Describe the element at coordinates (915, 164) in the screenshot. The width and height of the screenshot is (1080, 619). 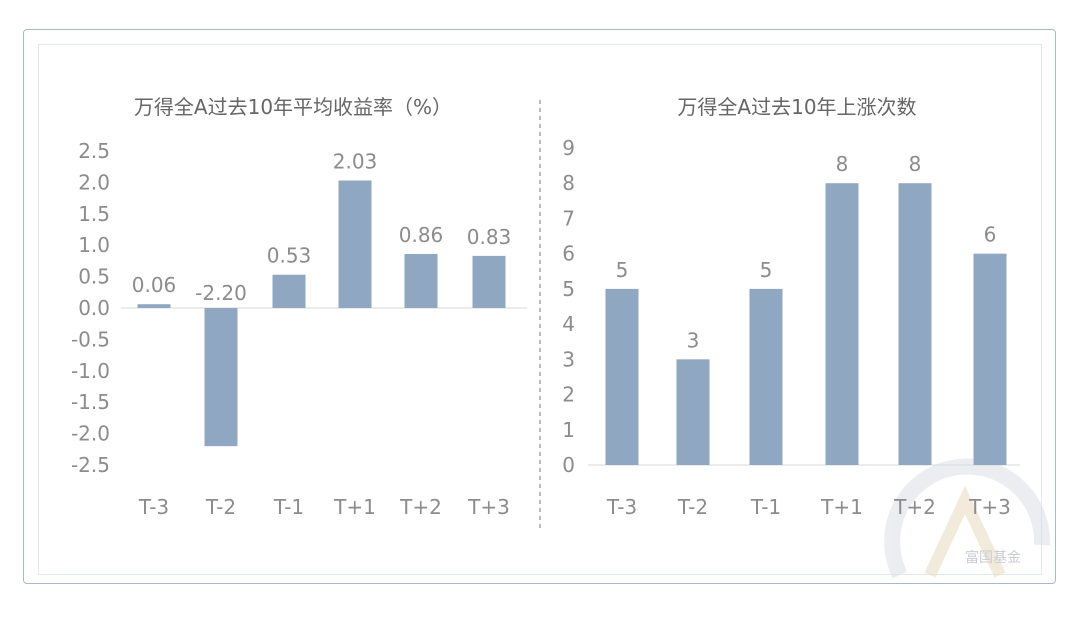
I see `data-label-T+2: 8` at that location.